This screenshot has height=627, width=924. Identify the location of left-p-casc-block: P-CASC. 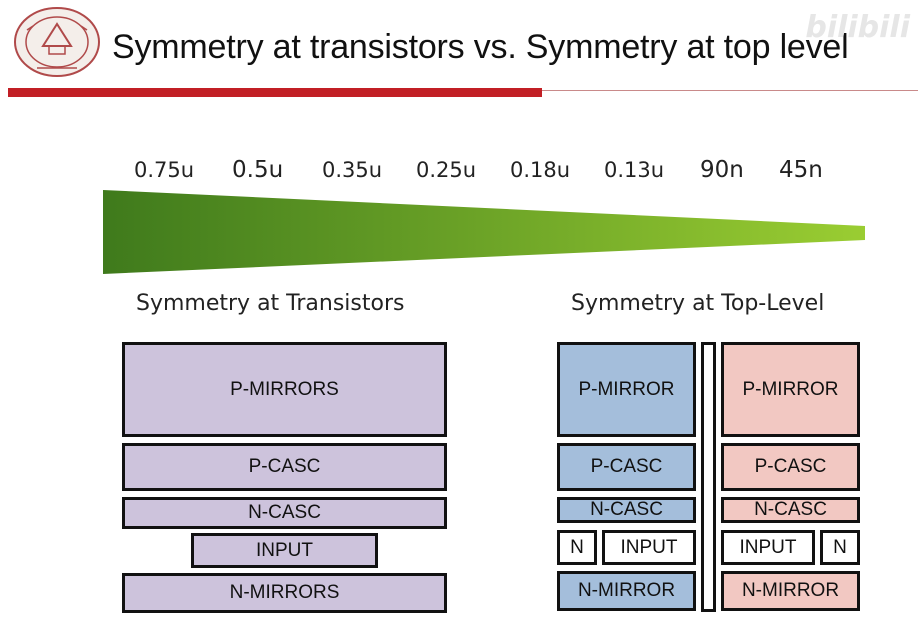
(626, 467).